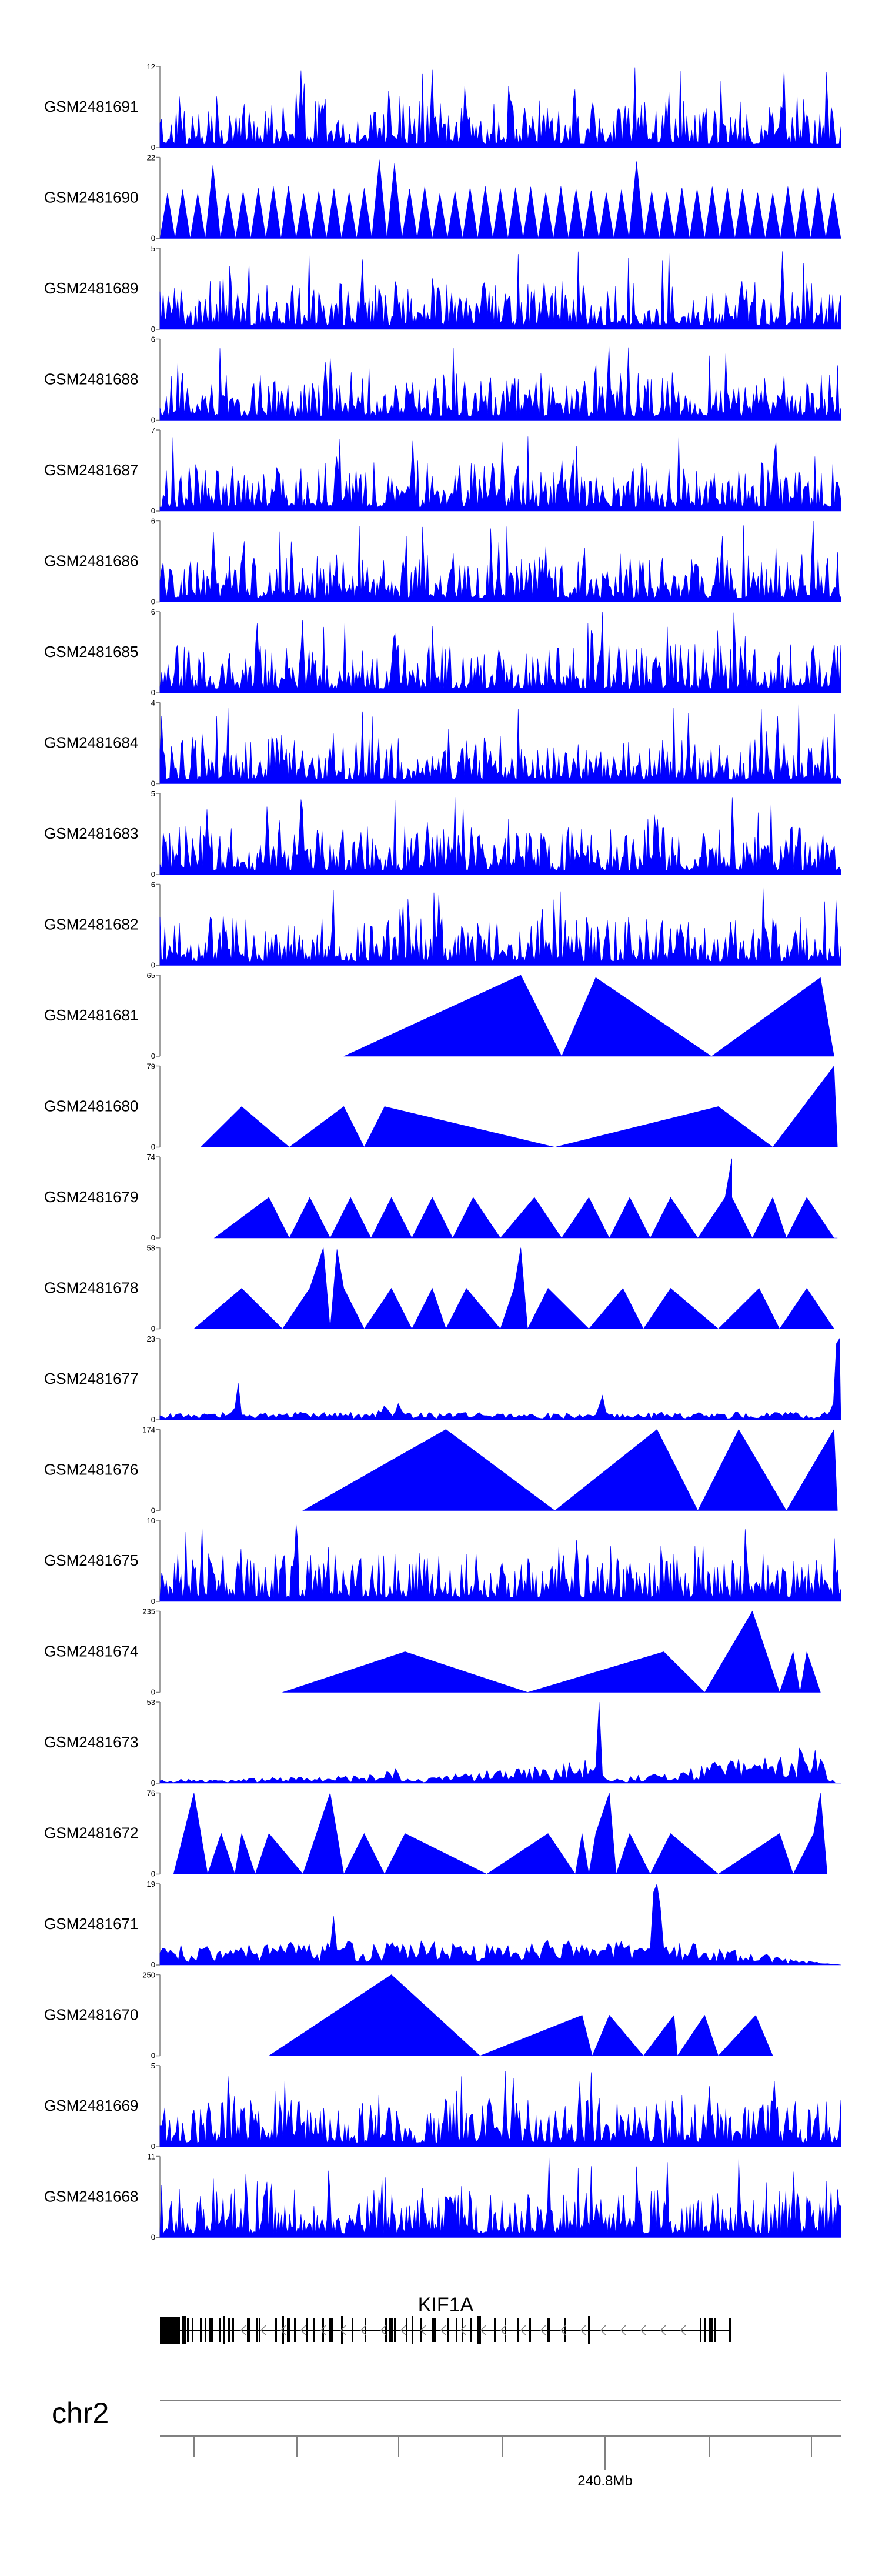 Image resolution: width=882 pixels, height=2576 pixels. Describe the element at coordinates (446, 2443) in the screenshot. I see `chromosome-axis: chr2 240.8Mb` at that location.